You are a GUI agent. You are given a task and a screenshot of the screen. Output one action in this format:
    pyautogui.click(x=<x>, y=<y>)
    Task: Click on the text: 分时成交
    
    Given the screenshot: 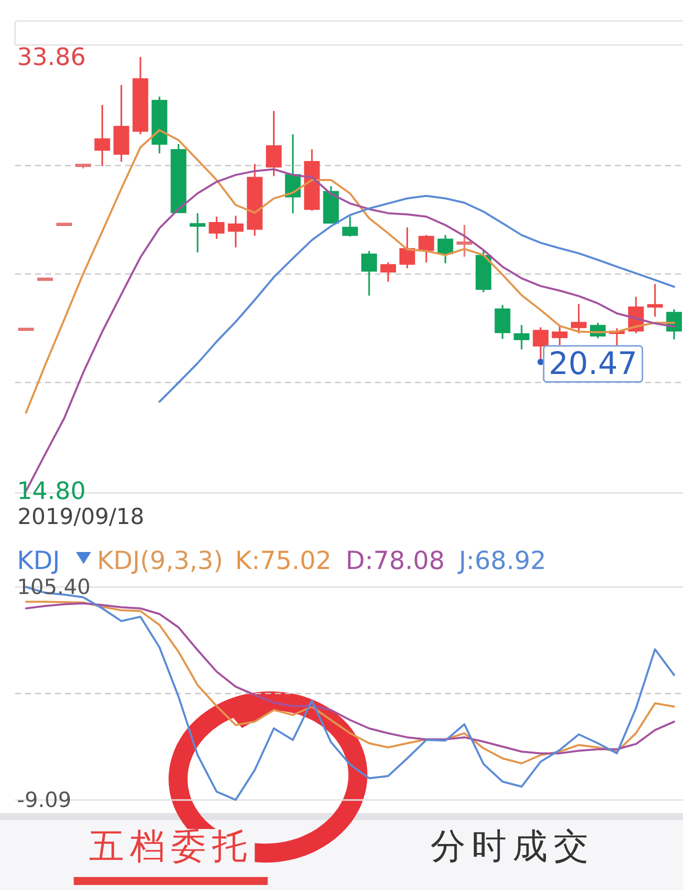 What is the action you would take?
    pyautogui.click(x=512, y=847)
    